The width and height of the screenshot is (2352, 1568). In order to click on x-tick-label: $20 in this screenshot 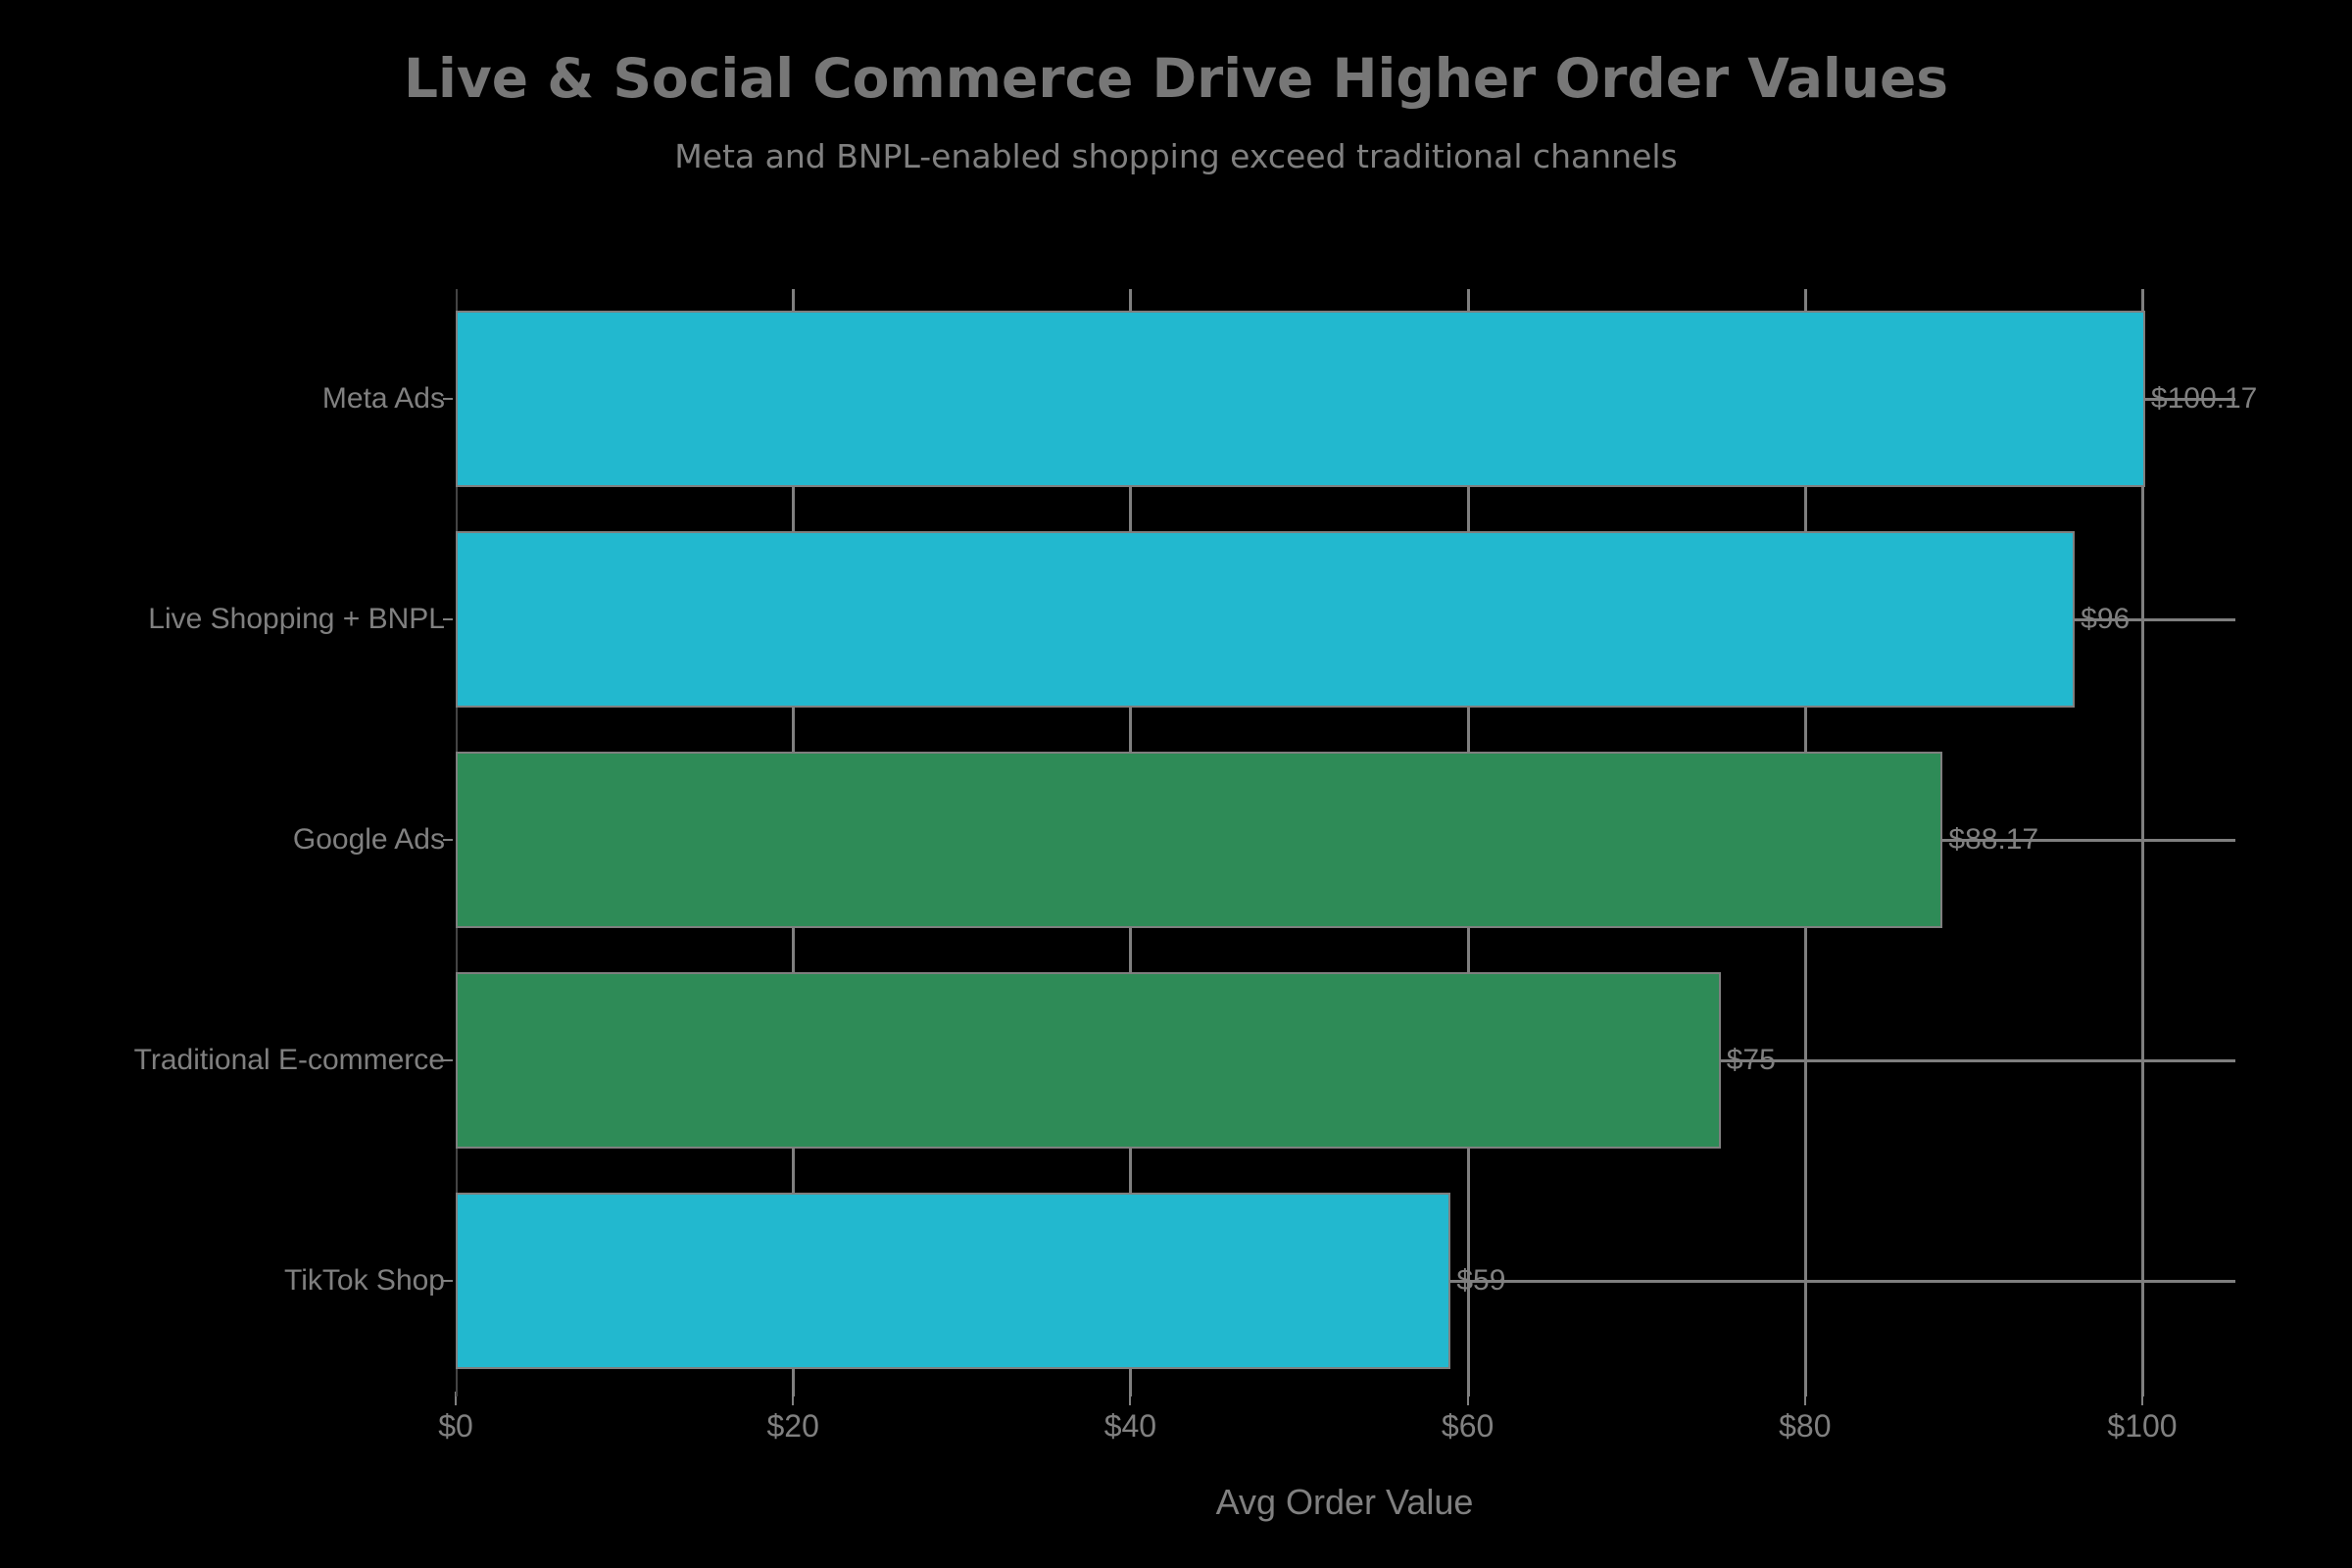, I will do `click(793, 1426)`.